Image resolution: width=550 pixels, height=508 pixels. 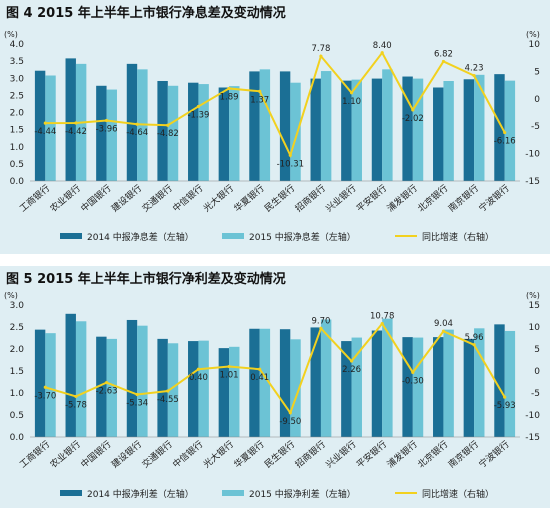 I want to click on growth-data-label: -5.34, so click(x=137, y=403).